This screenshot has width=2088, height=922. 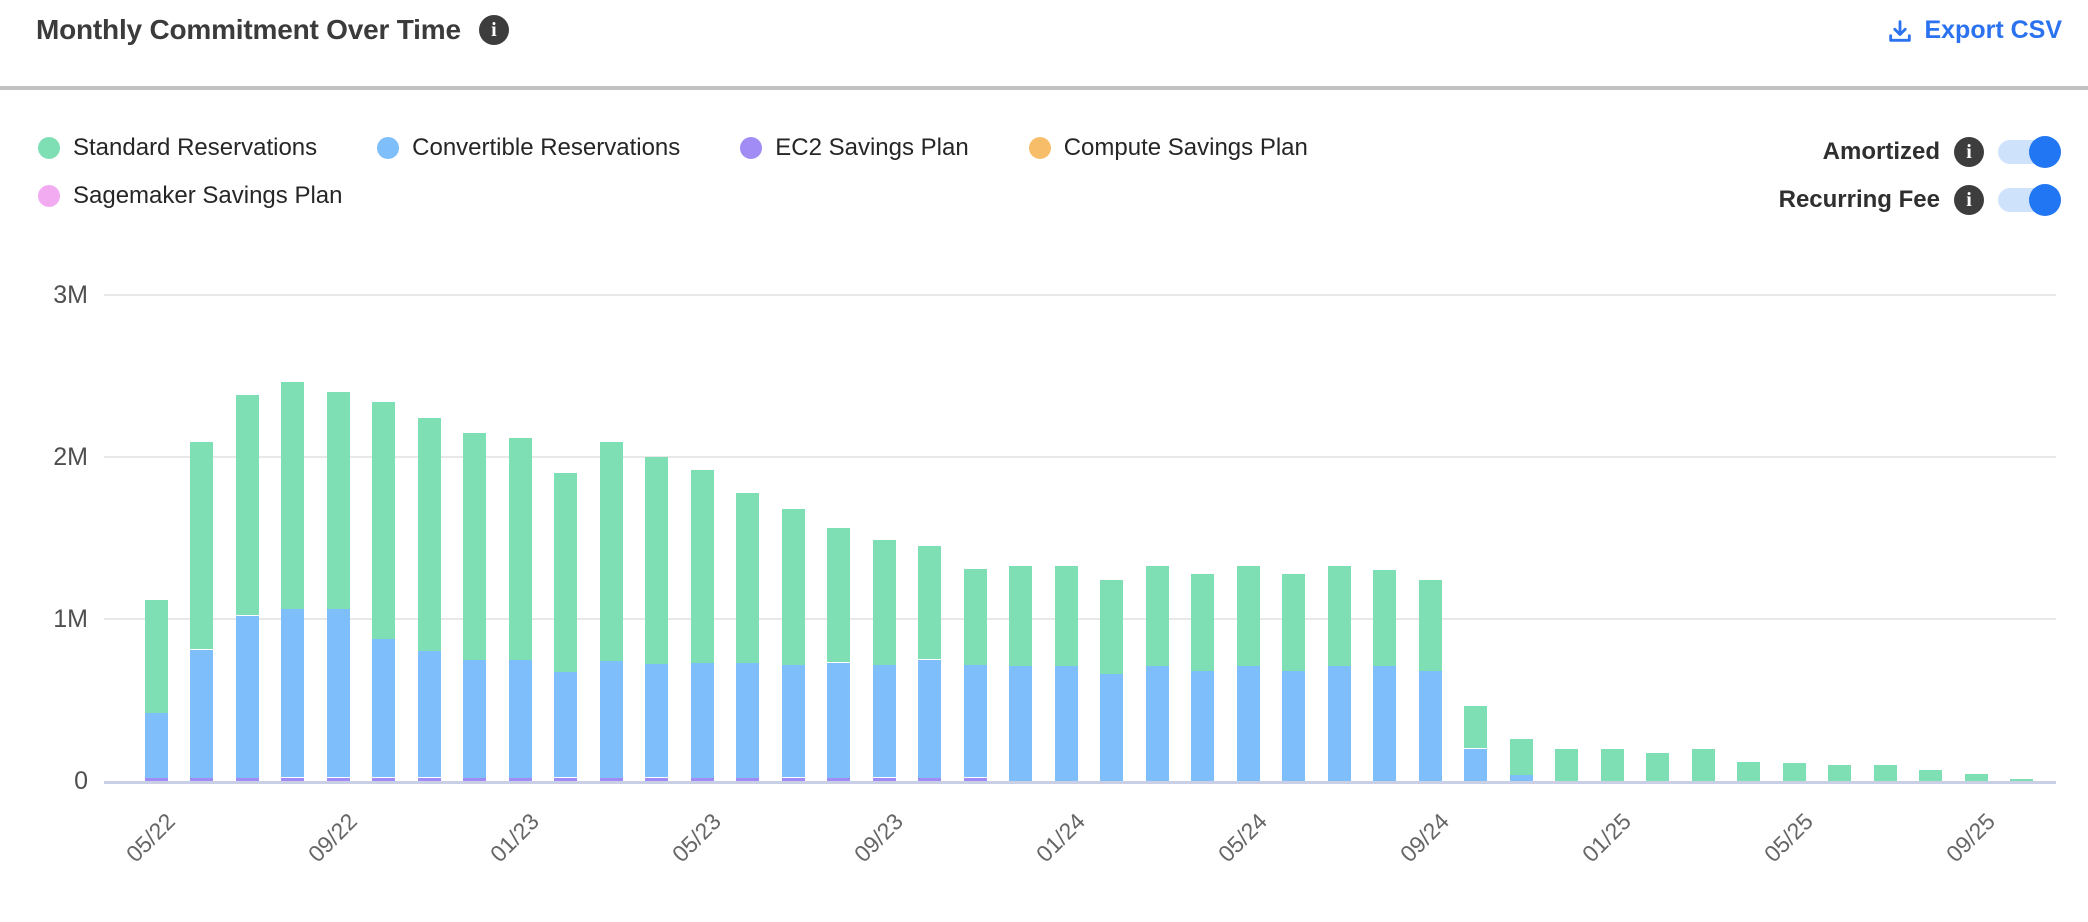 I want to click on legend-item-ec2-savings-plan: EC2 Savings Plan, so click(x=854, y=148).